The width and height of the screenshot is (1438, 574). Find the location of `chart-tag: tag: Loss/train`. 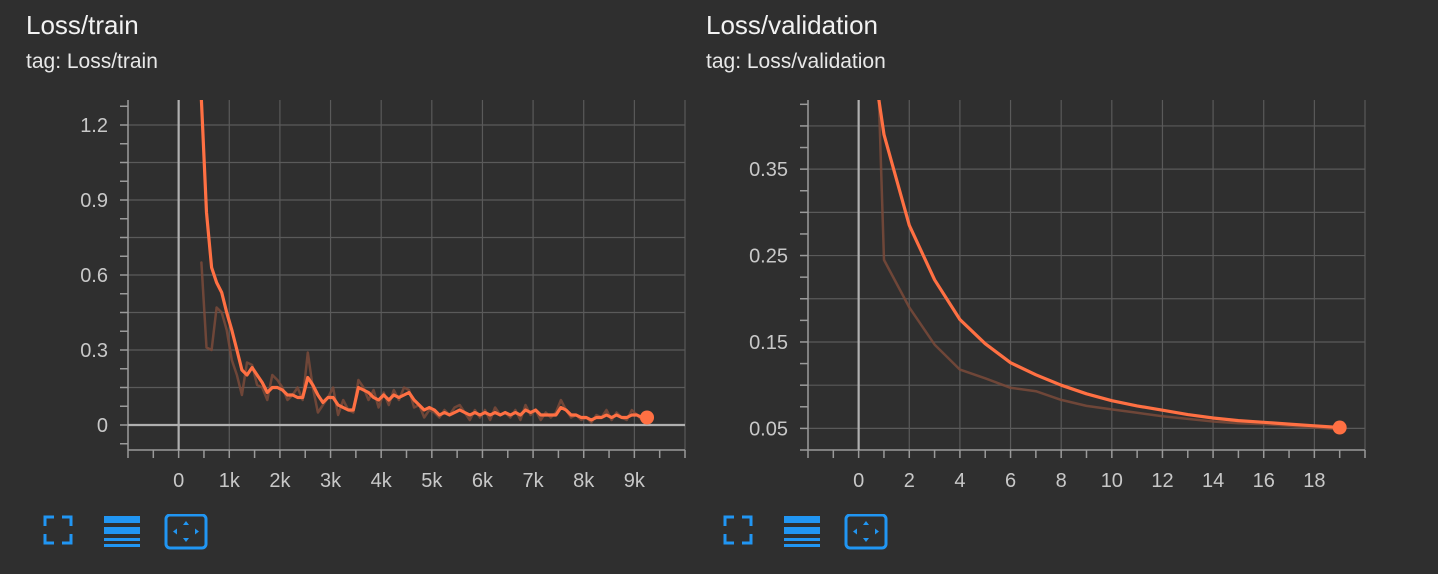

chart-tag: tag: Loss/train is located at coordinates (92, 61).